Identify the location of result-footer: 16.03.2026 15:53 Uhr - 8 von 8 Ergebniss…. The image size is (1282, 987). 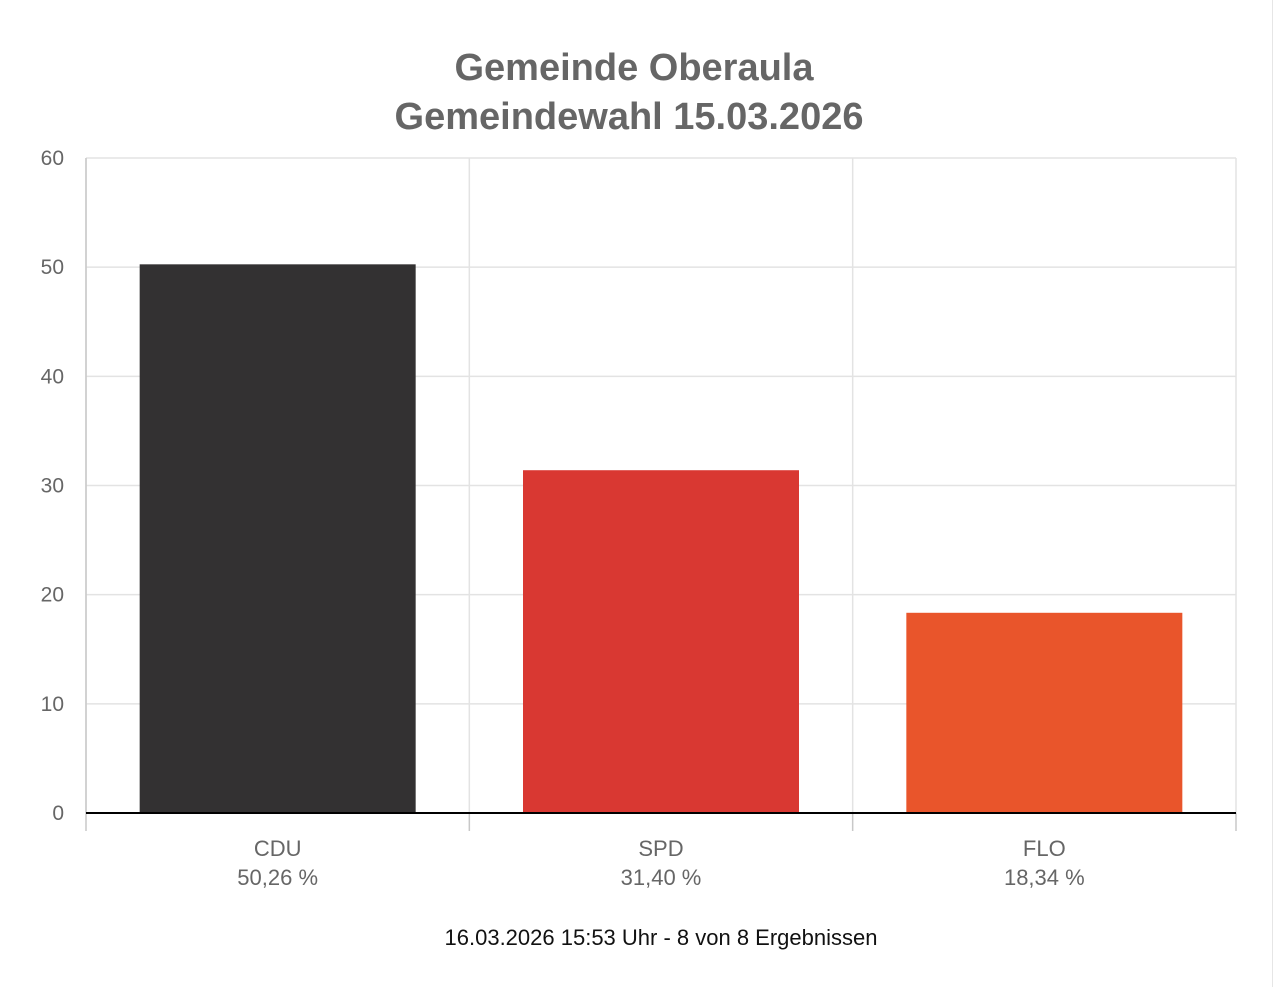
(661, 937).